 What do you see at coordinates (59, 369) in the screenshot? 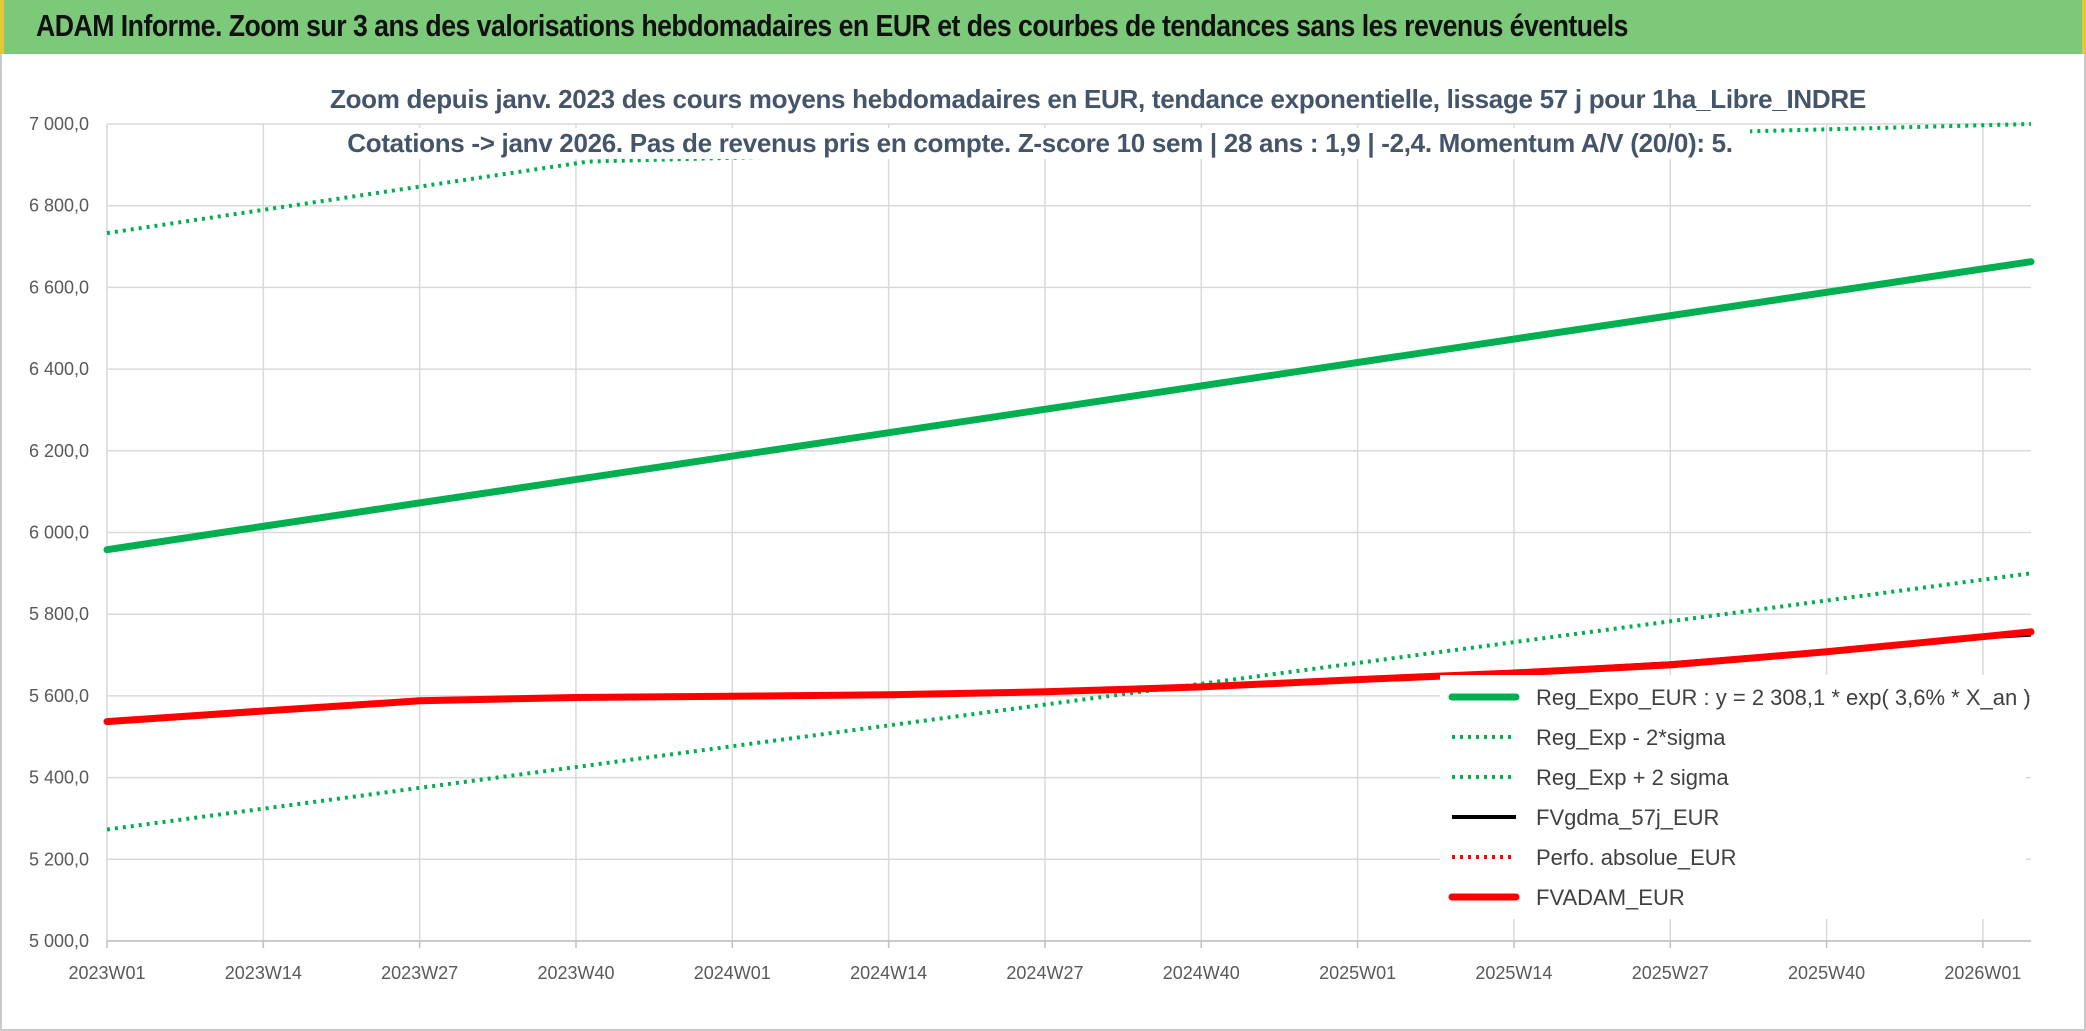
I see `y-tick-label: 6 400,0` at bounding box center [59, 369].